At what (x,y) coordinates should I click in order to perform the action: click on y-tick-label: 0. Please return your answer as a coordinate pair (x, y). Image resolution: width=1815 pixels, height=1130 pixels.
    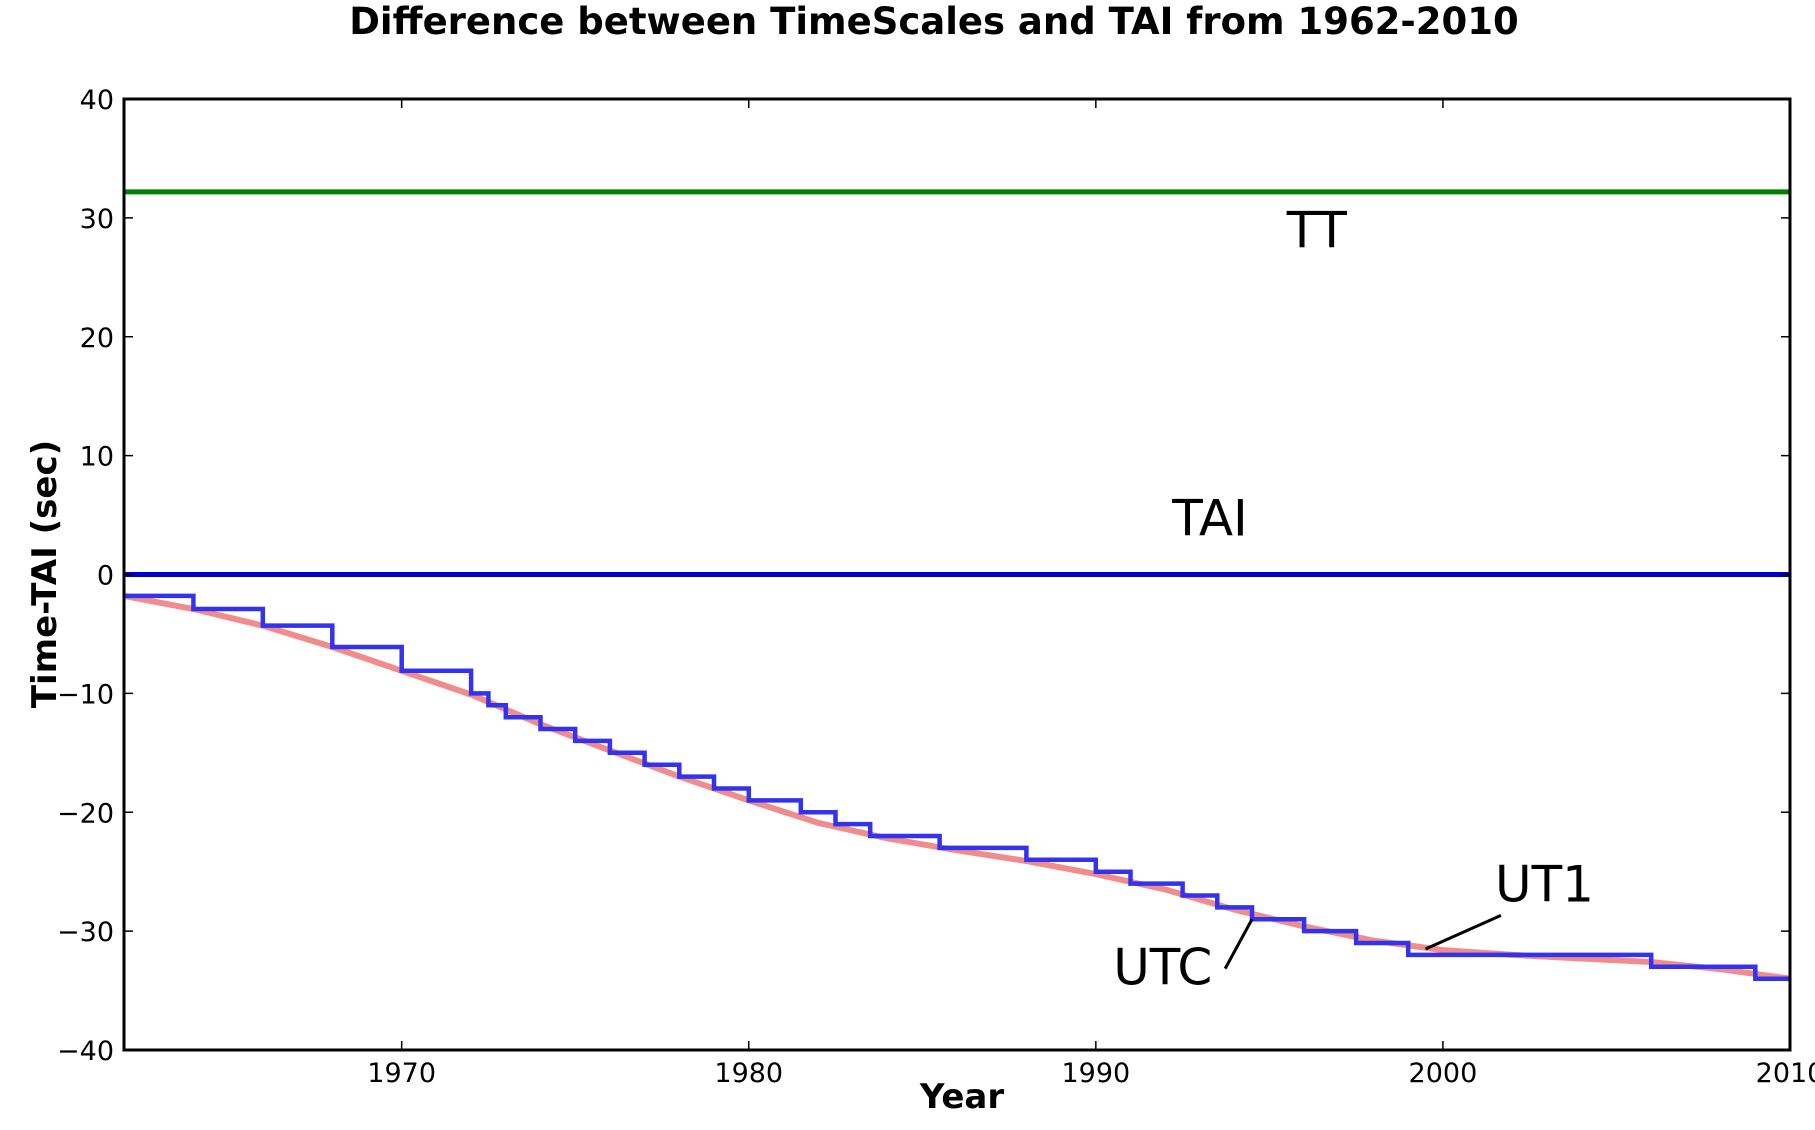
    Looking at the image, I should click on (105, 576).